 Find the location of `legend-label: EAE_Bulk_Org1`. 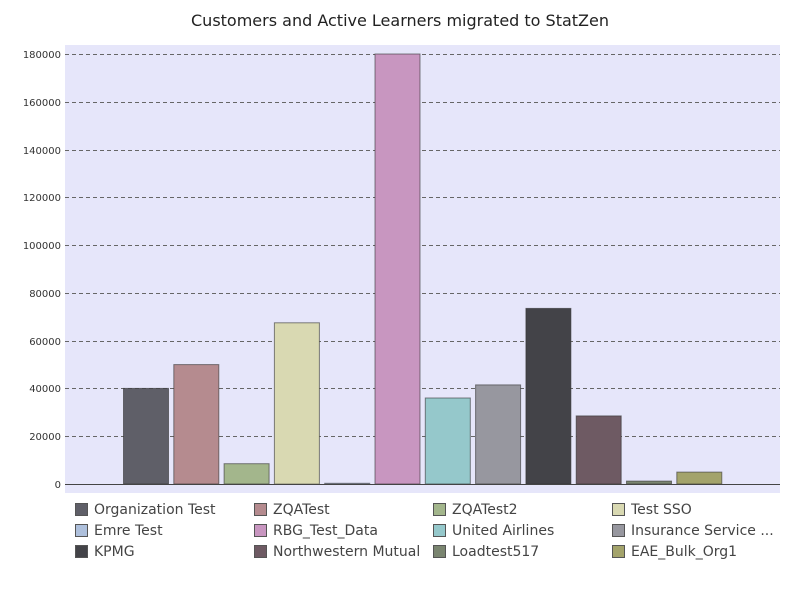

legend-label: EAE_Bulk_Org1 is located at coordinates (684, 551).